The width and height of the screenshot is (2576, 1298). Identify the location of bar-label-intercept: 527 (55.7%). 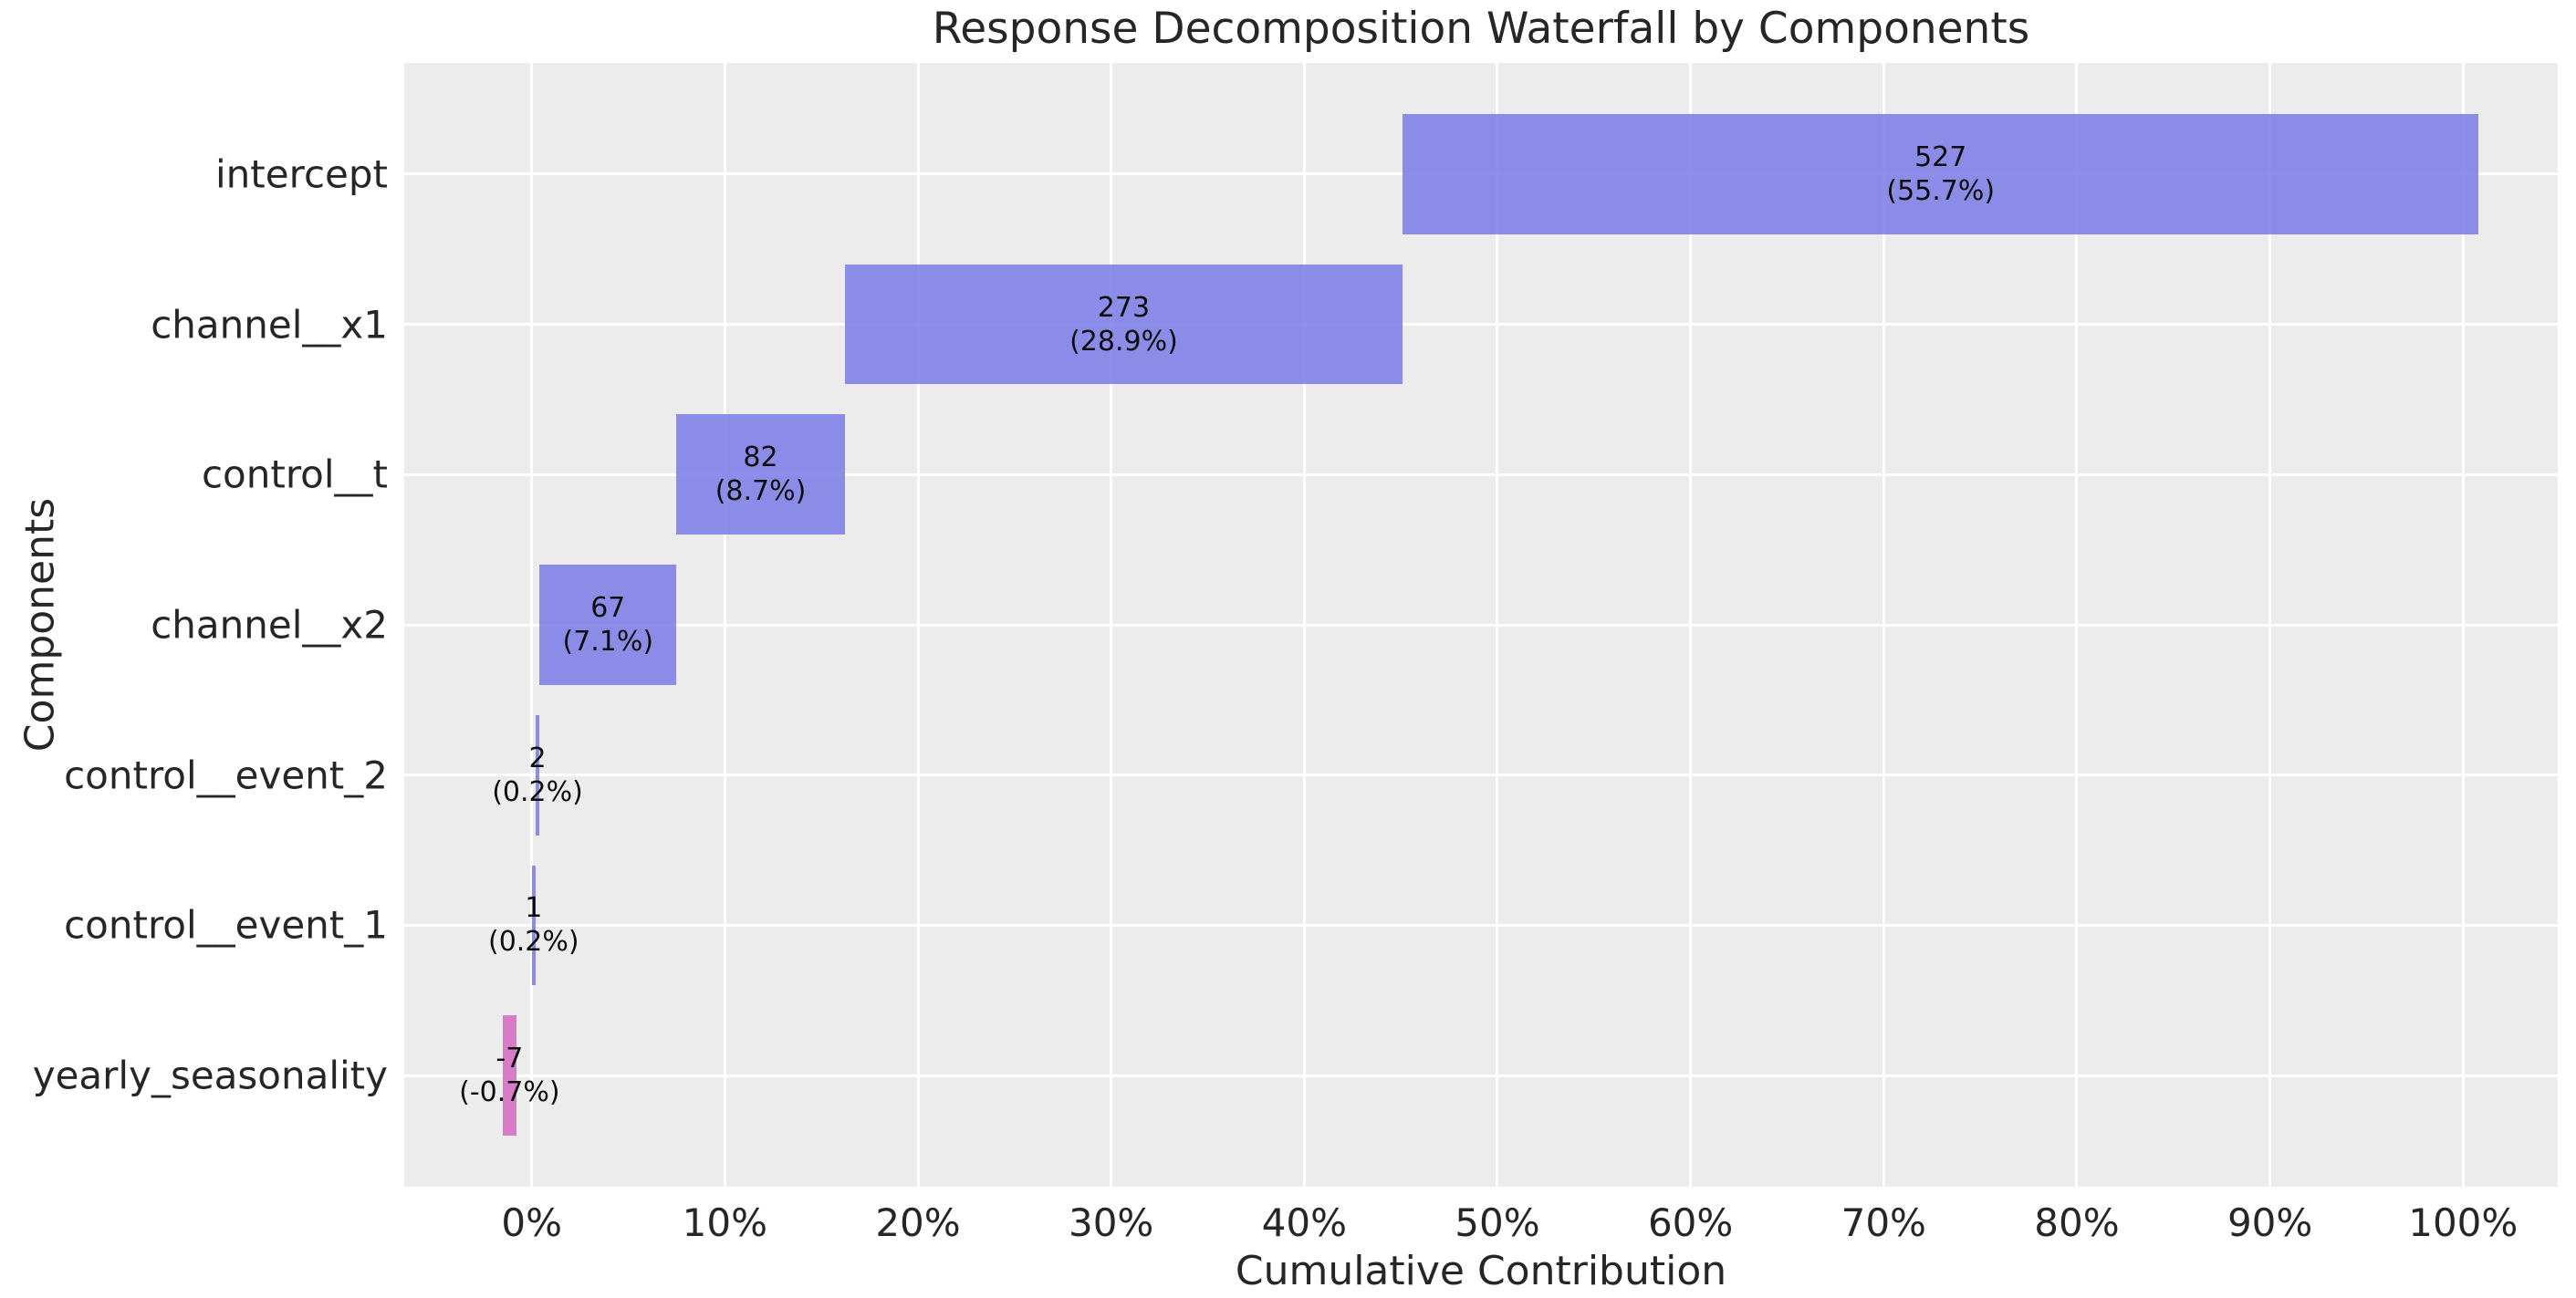
(1940, 174).